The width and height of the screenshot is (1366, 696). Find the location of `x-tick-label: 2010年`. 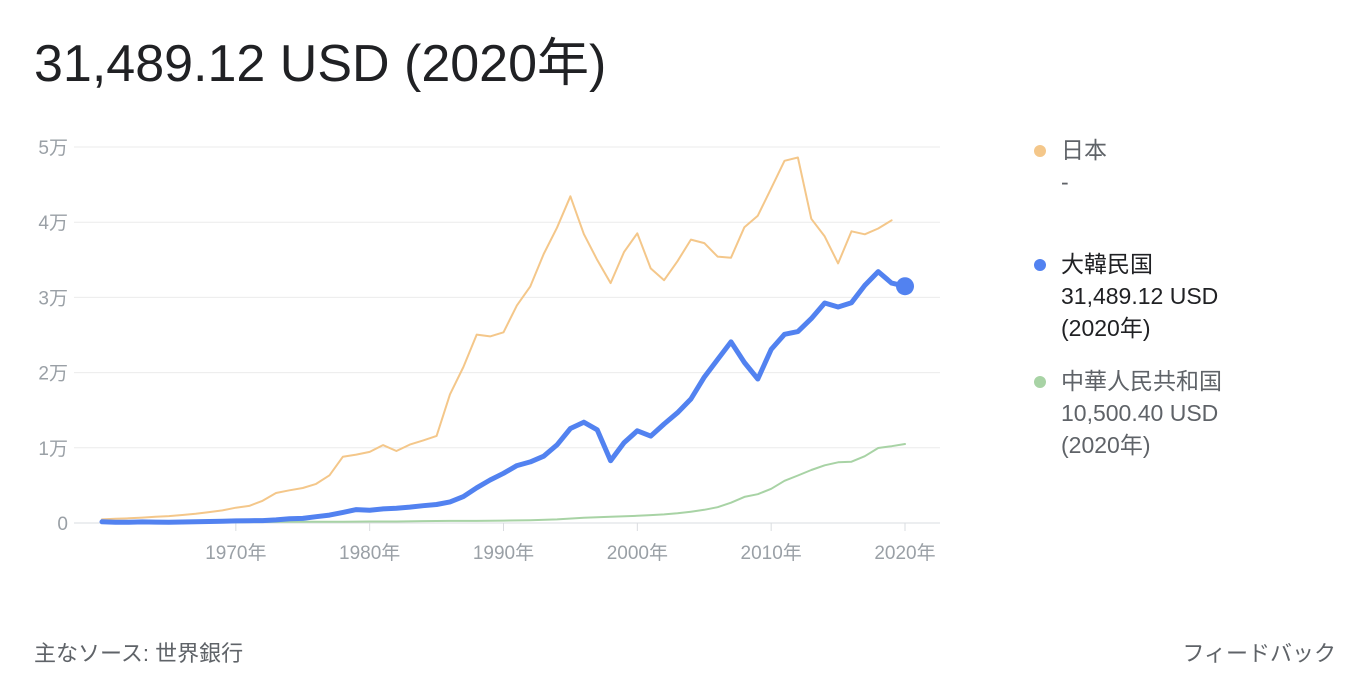

x-tick-label: 2010年 is located at coordinates (771, 553).